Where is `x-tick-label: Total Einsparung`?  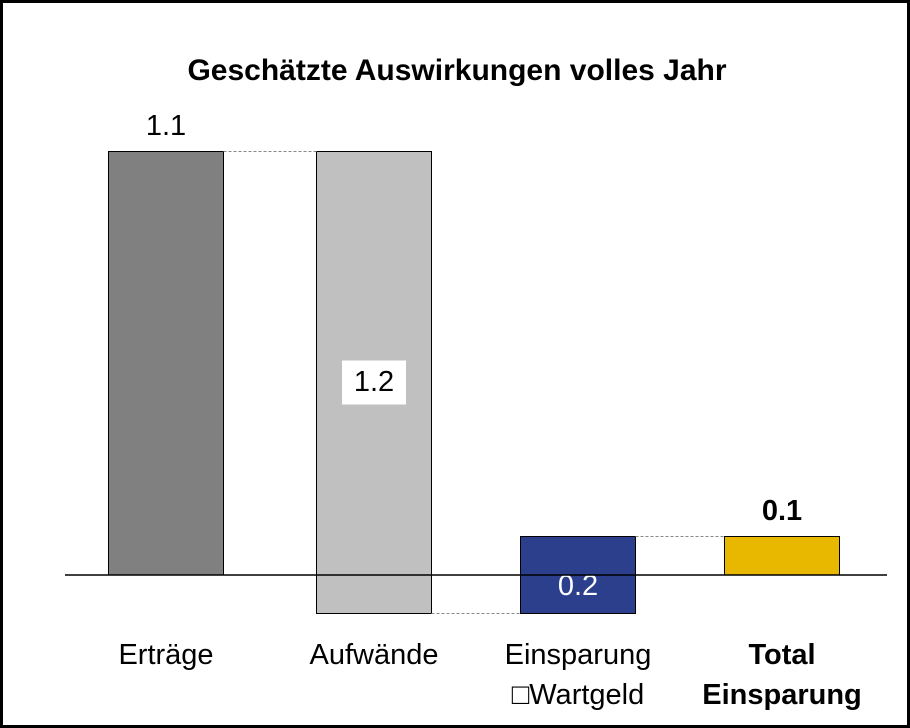
x-tick-label: Total Einsparung is located at coordinates (782, 675).